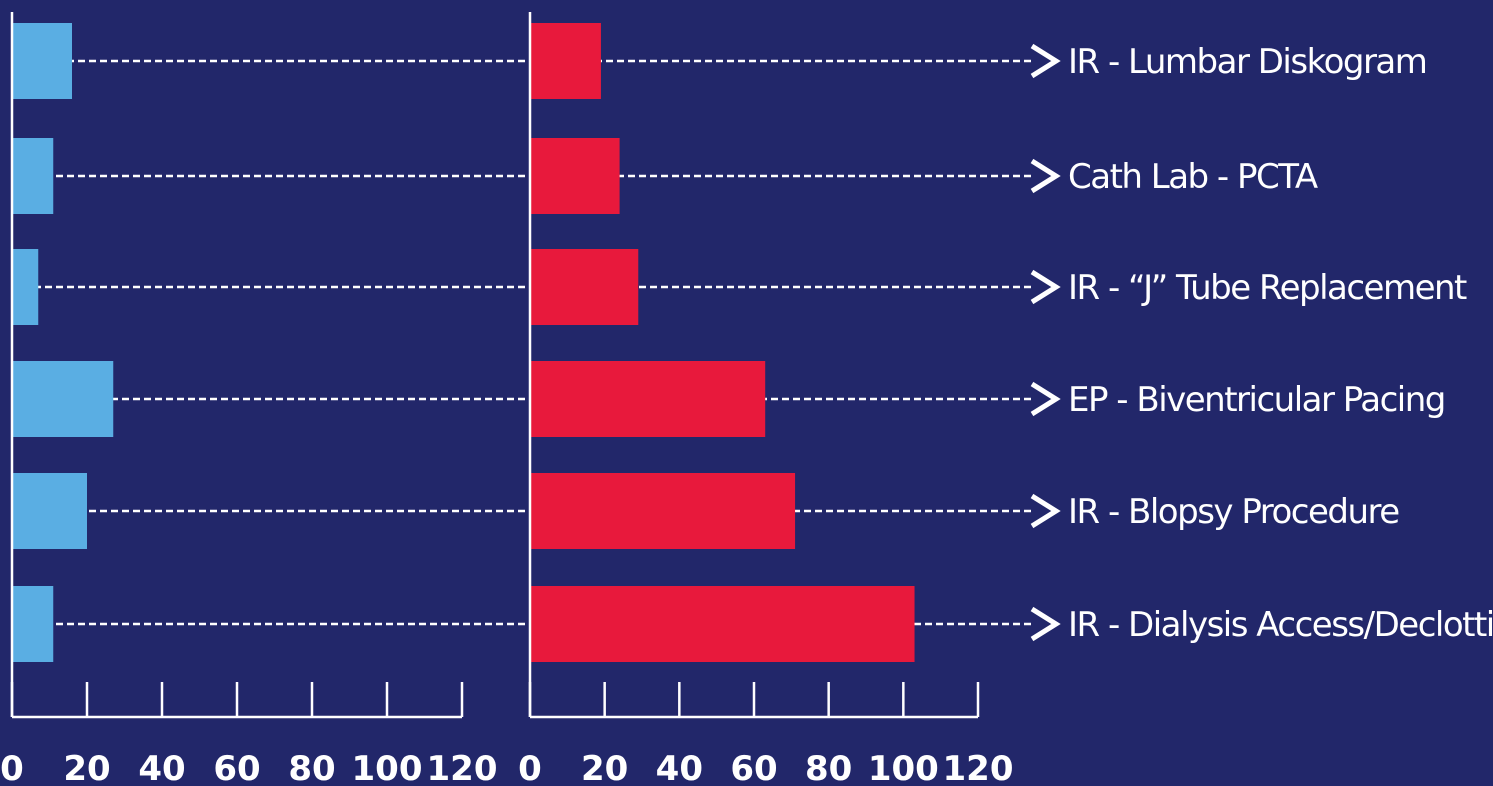 Image resolution: width=1493 pixels, height=786 pixels. Describe the element at coordinates (1233, 512) in the screenshot. I see `category-label: IR - Blopsy Procedure` at that location.